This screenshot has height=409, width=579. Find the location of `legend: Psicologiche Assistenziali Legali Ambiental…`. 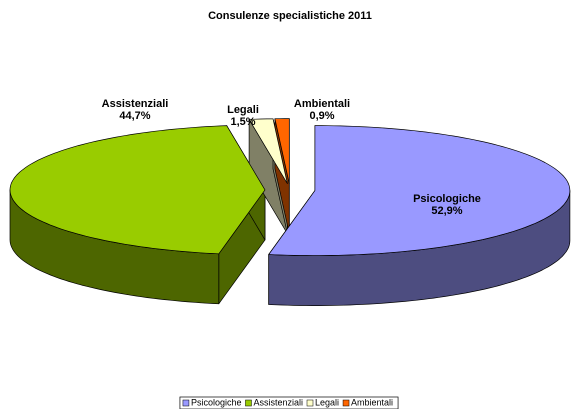

legend: Psicologiche Assistenziali Legali Ambiental… is located at coordinates (289, 402).